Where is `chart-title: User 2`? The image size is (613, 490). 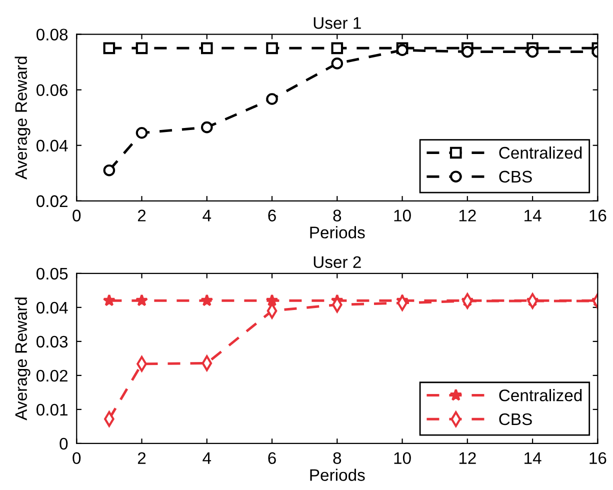 chart-title: User 2 is located at coordinates (337, 262).